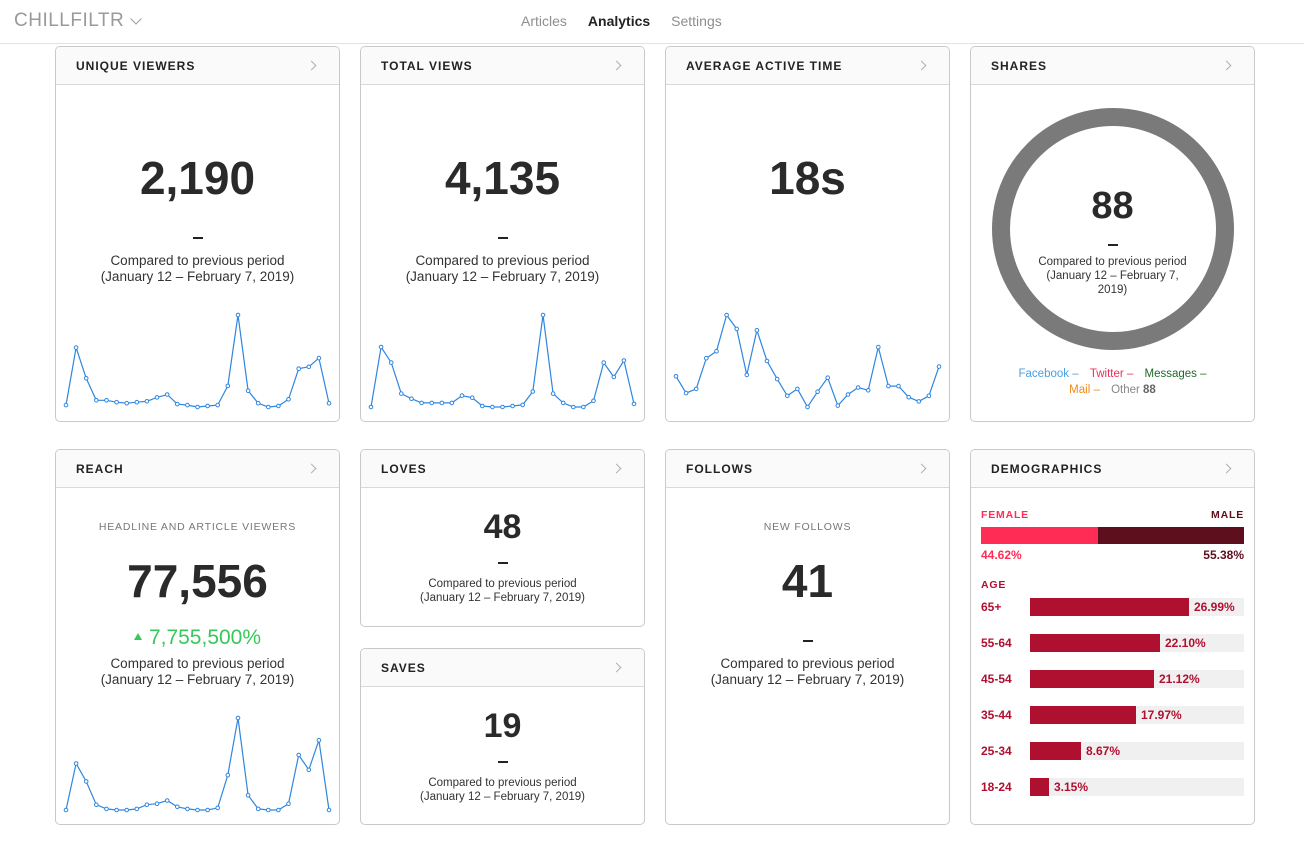  What do you see at coordinates (719, 468) in the screenshot?
I see `card-title: FOLLOWS` at bounding box center [719, 468].